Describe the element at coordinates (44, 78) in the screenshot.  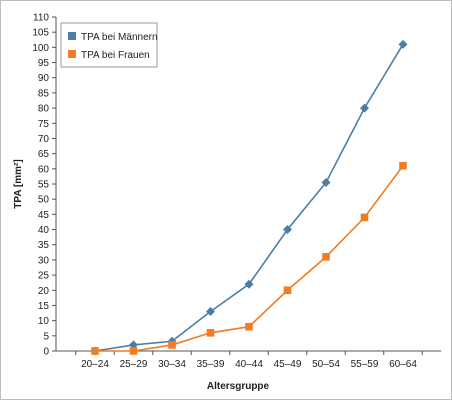
I see `y-tick-label: 90` at that location.